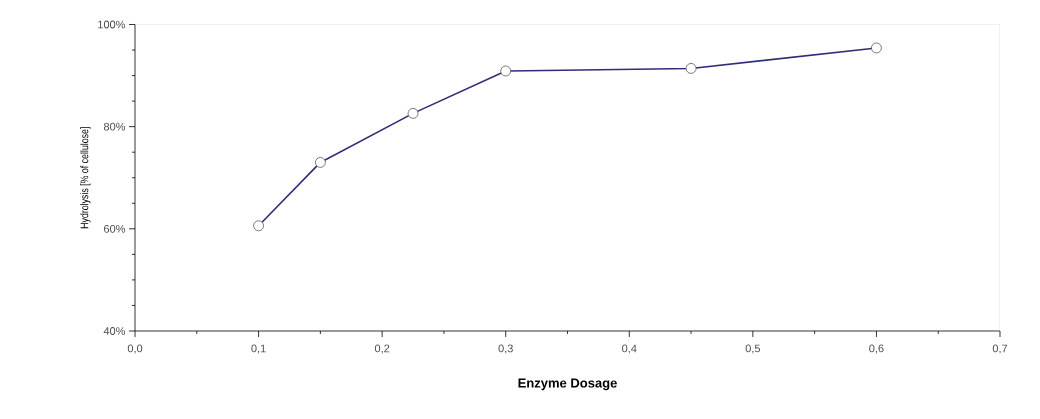 Image resolution: width=1040 pixels, height=419 pixels. Describe the element at coordinates (115, 228) in the screenshot. I see `y-tick-label: 60%` at that location.